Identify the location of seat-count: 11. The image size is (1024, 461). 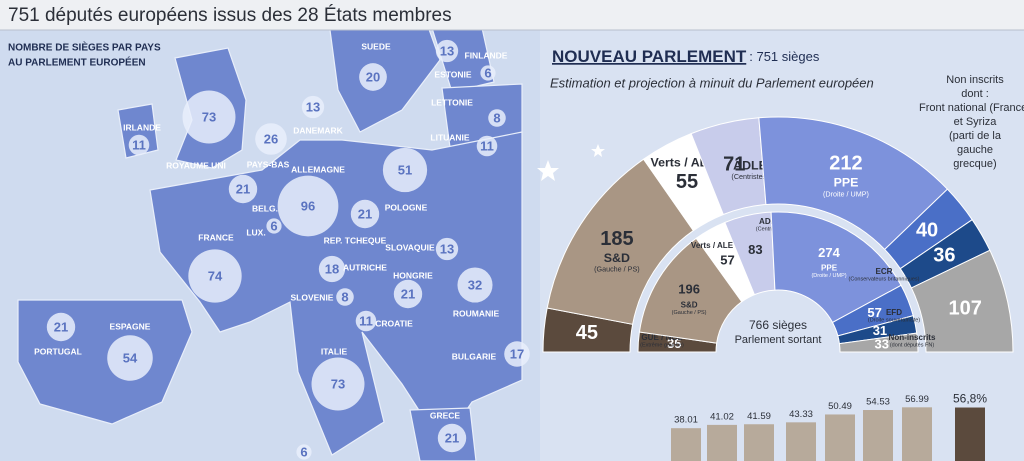
(487, 145).